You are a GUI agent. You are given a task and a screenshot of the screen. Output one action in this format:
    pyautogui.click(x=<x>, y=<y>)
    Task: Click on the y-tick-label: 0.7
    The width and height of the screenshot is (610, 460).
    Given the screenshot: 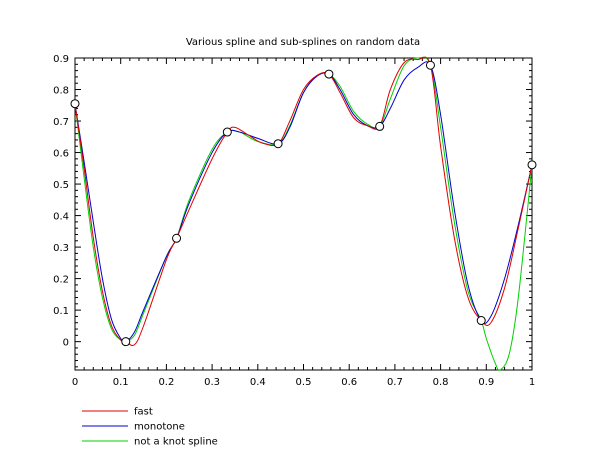 What is the action you would take?
    pyautogui.click(x=61, y=122)
    